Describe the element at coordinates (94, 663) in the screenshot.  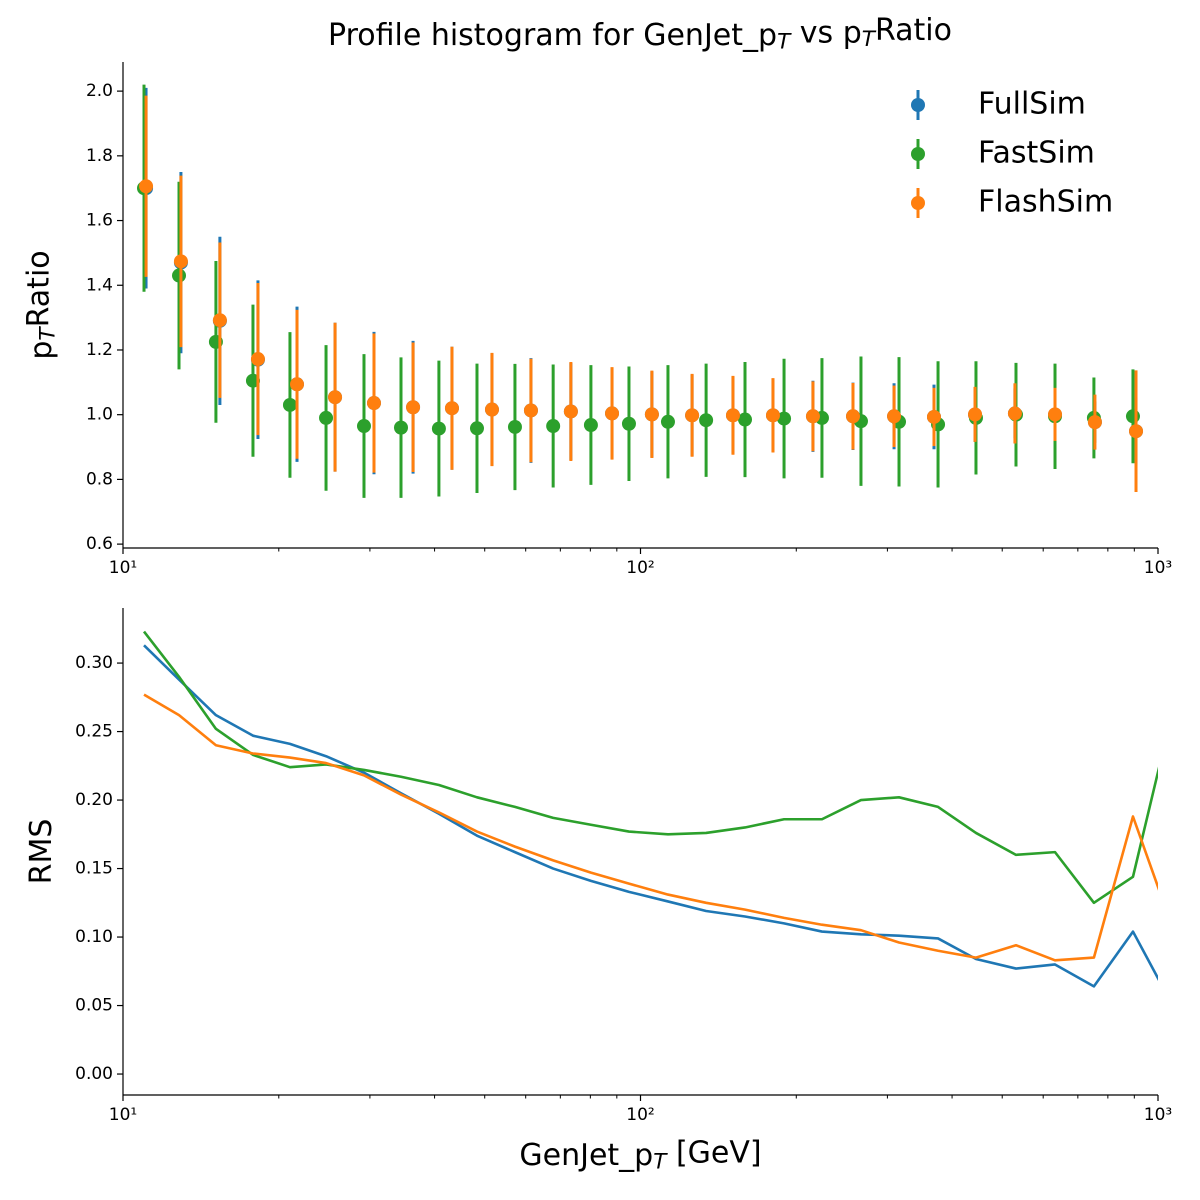
I see `y-tick-label: 0.30` at that location.